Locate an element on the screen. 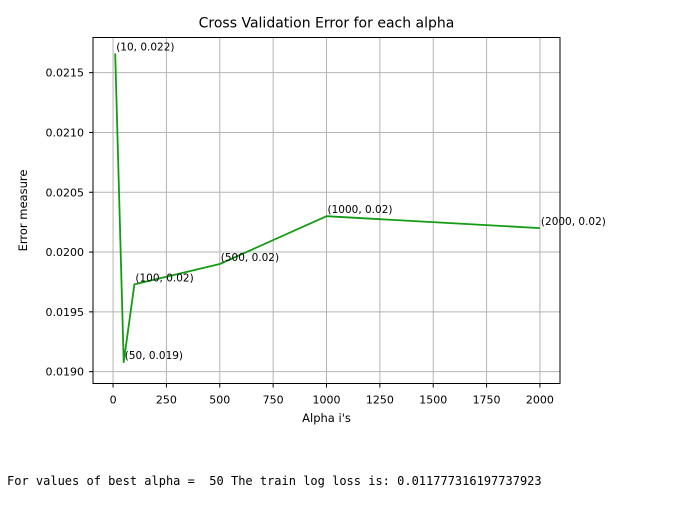 This screenshot has width=700, height=510. x-tick-label: 250 is located at coordinates (166, 400).